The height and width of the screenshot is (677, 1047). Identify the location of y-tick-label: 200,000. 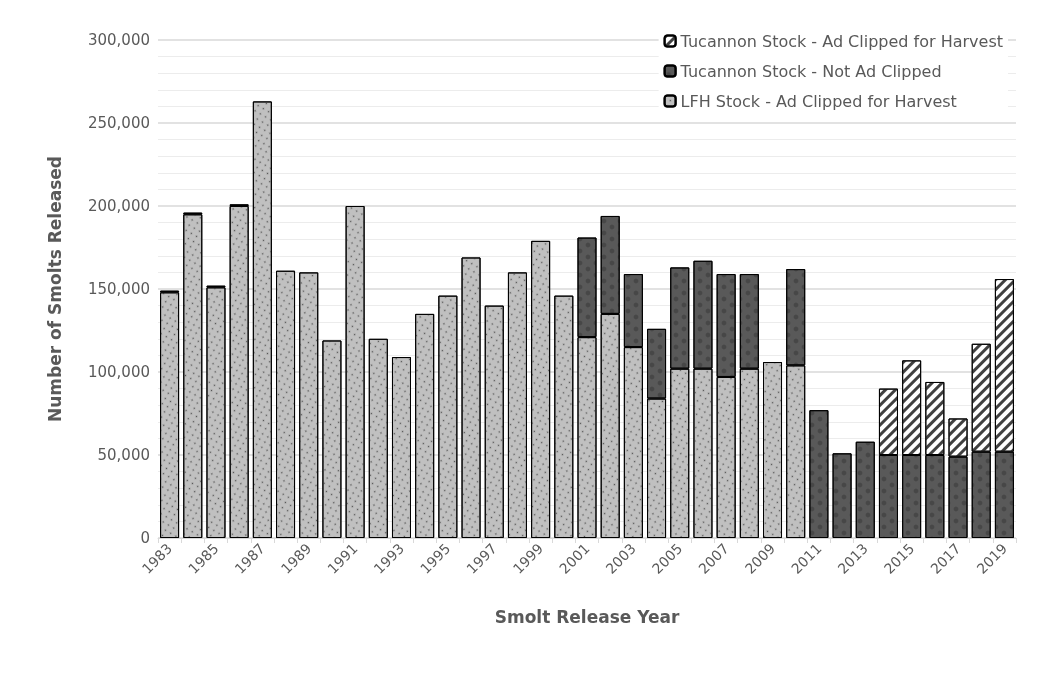
(118, 206).